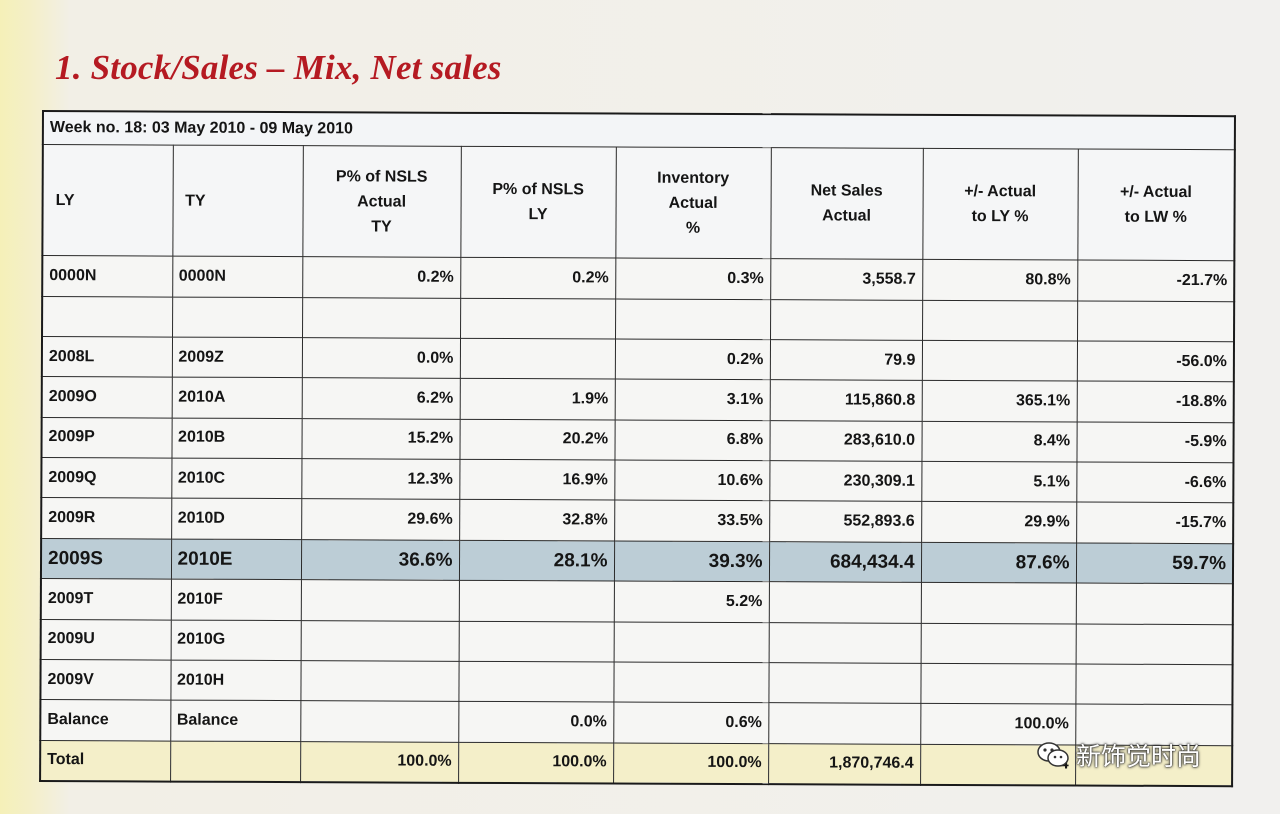 This screenshot has height=814, width=1280. Describe the element at coordinates (845, 522) in the screenshot. I see `net-sales-cell: 552,893.6` at that location.